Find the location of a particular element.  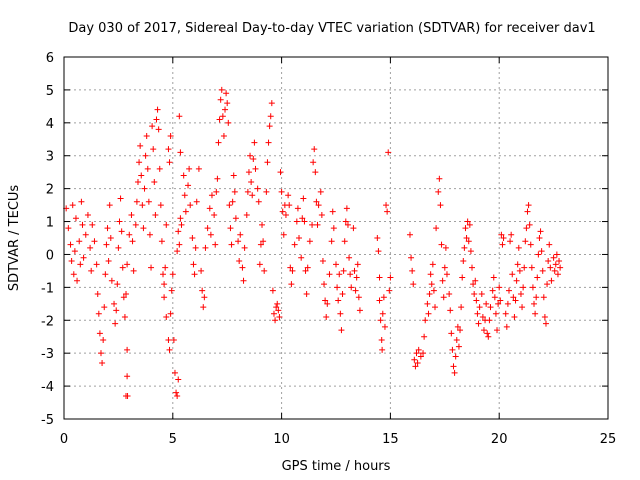

y-tick-label: 4 is located at coordinates (50, 124).